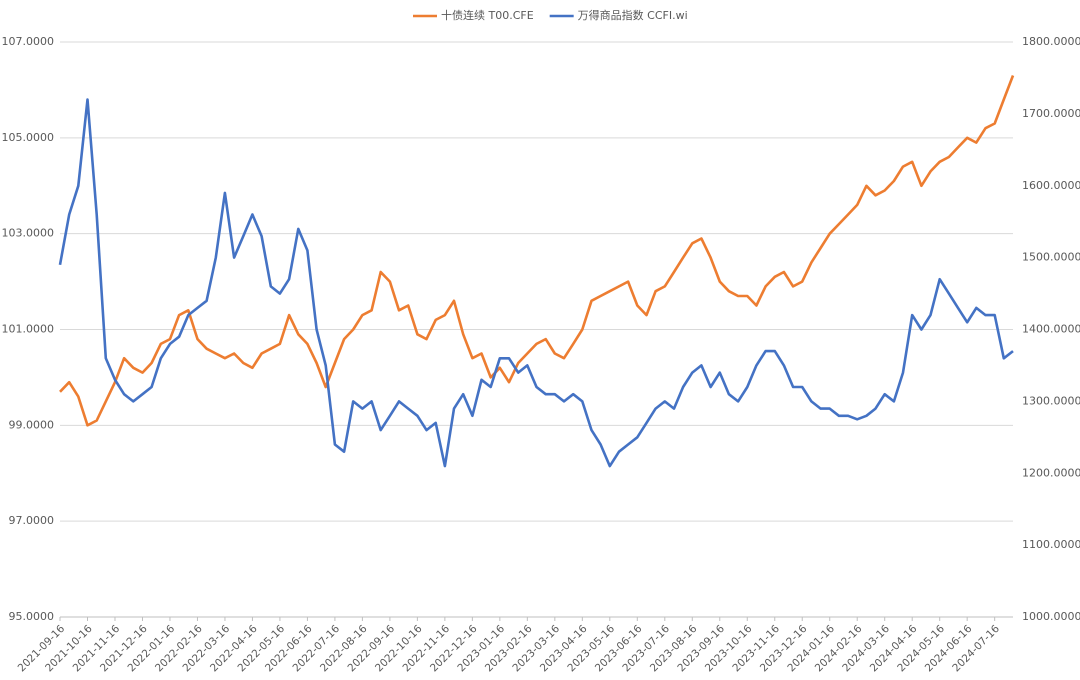 The height and width of the screenshot is (680, 1080). I want to click on legend: 十债连续 T00.CFE 万得商品指数 CCFI.wi, so click(550, 15).